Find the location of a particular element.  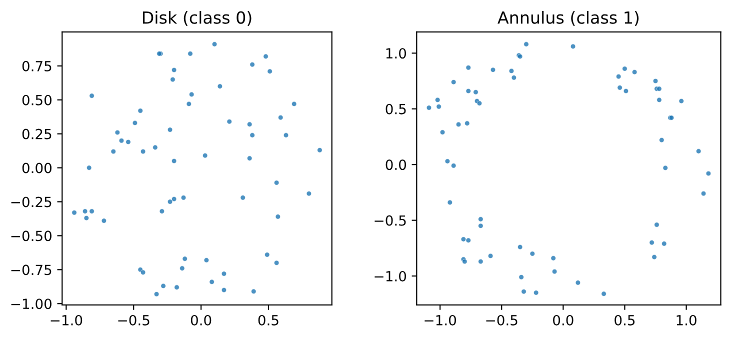

chart-title: Annulus (class 1) is located at coordinates (568, 18).